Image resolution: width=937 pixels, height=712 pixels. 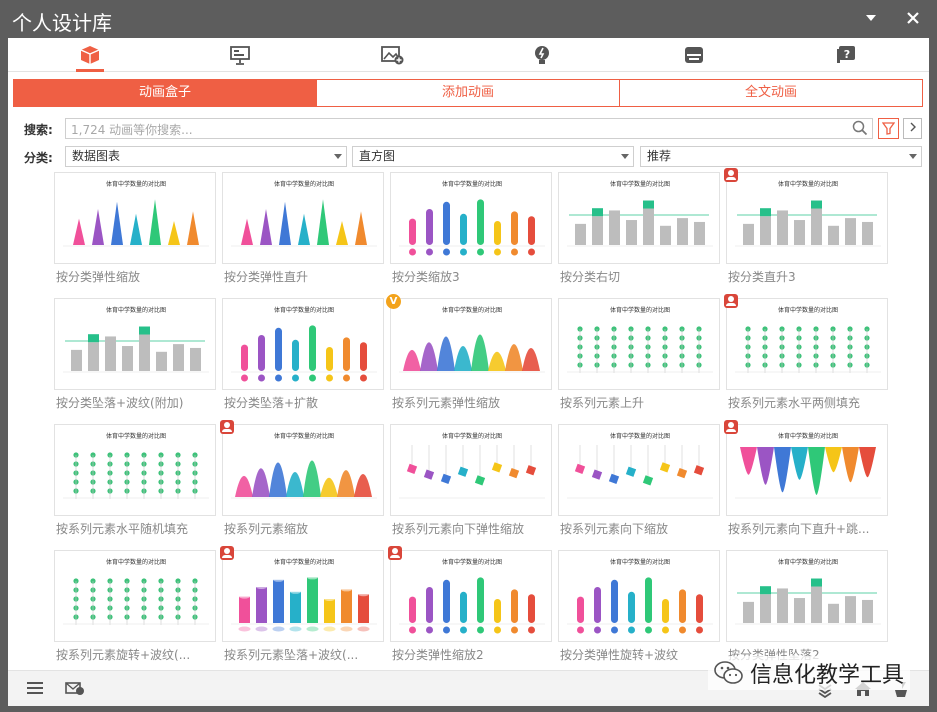 I want to click on top-icon-image-add, so click(x=392, y=55).